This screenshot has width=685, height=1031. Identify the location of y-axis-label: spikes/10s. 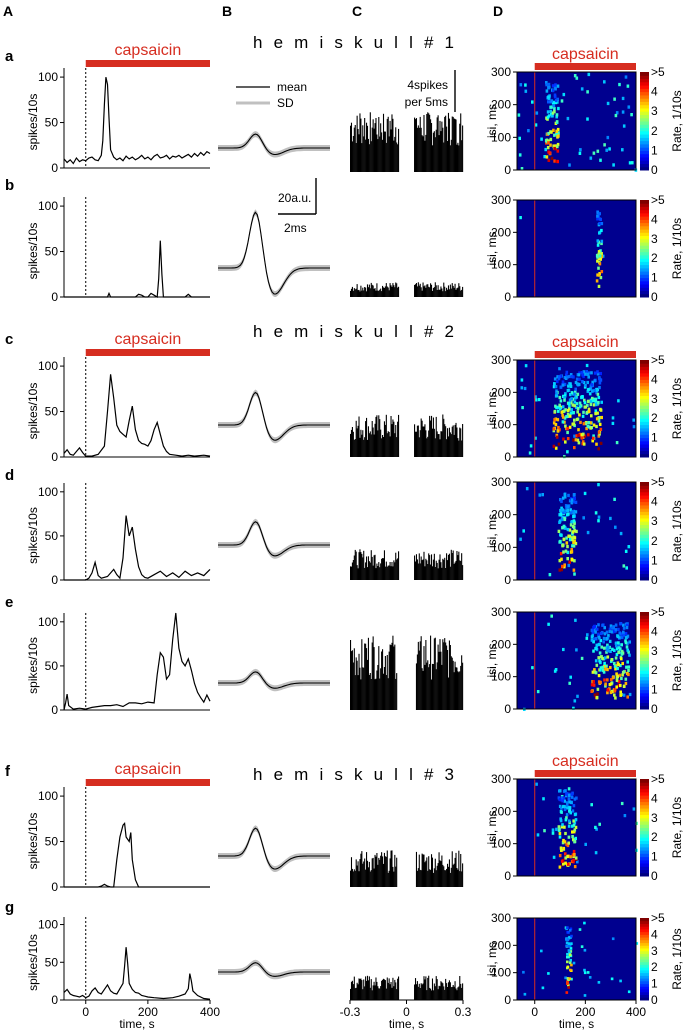
(33, 665).